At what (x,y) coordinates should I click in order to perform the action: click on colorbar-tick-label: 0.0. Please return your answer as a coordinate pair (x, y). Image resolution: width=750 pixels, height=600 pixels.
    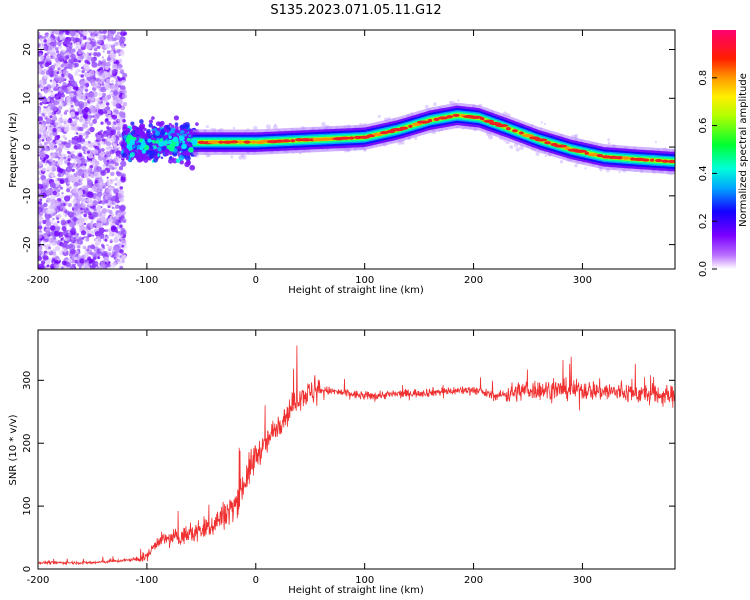
    Looking at the image, I should click on (703, 269).